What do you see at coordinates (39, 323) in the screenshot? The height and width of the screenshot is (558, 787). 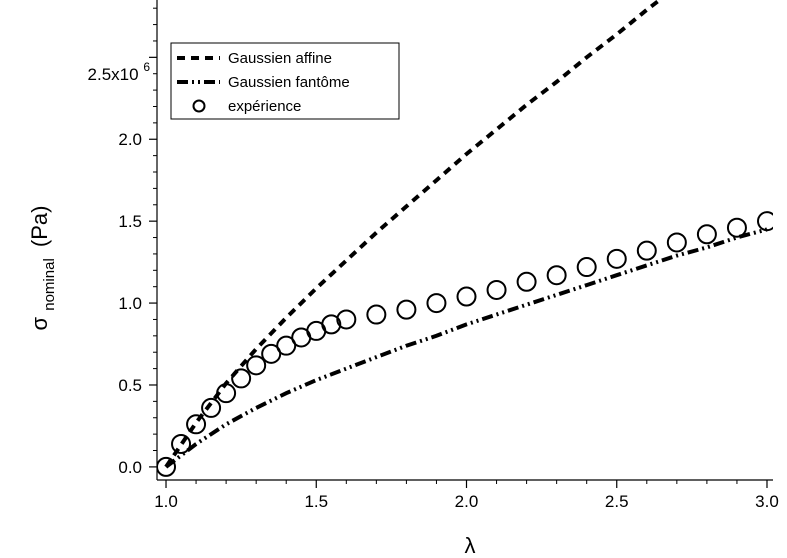 I see `y-axis-title-symbol: σ` at bounding box center [39, 323].